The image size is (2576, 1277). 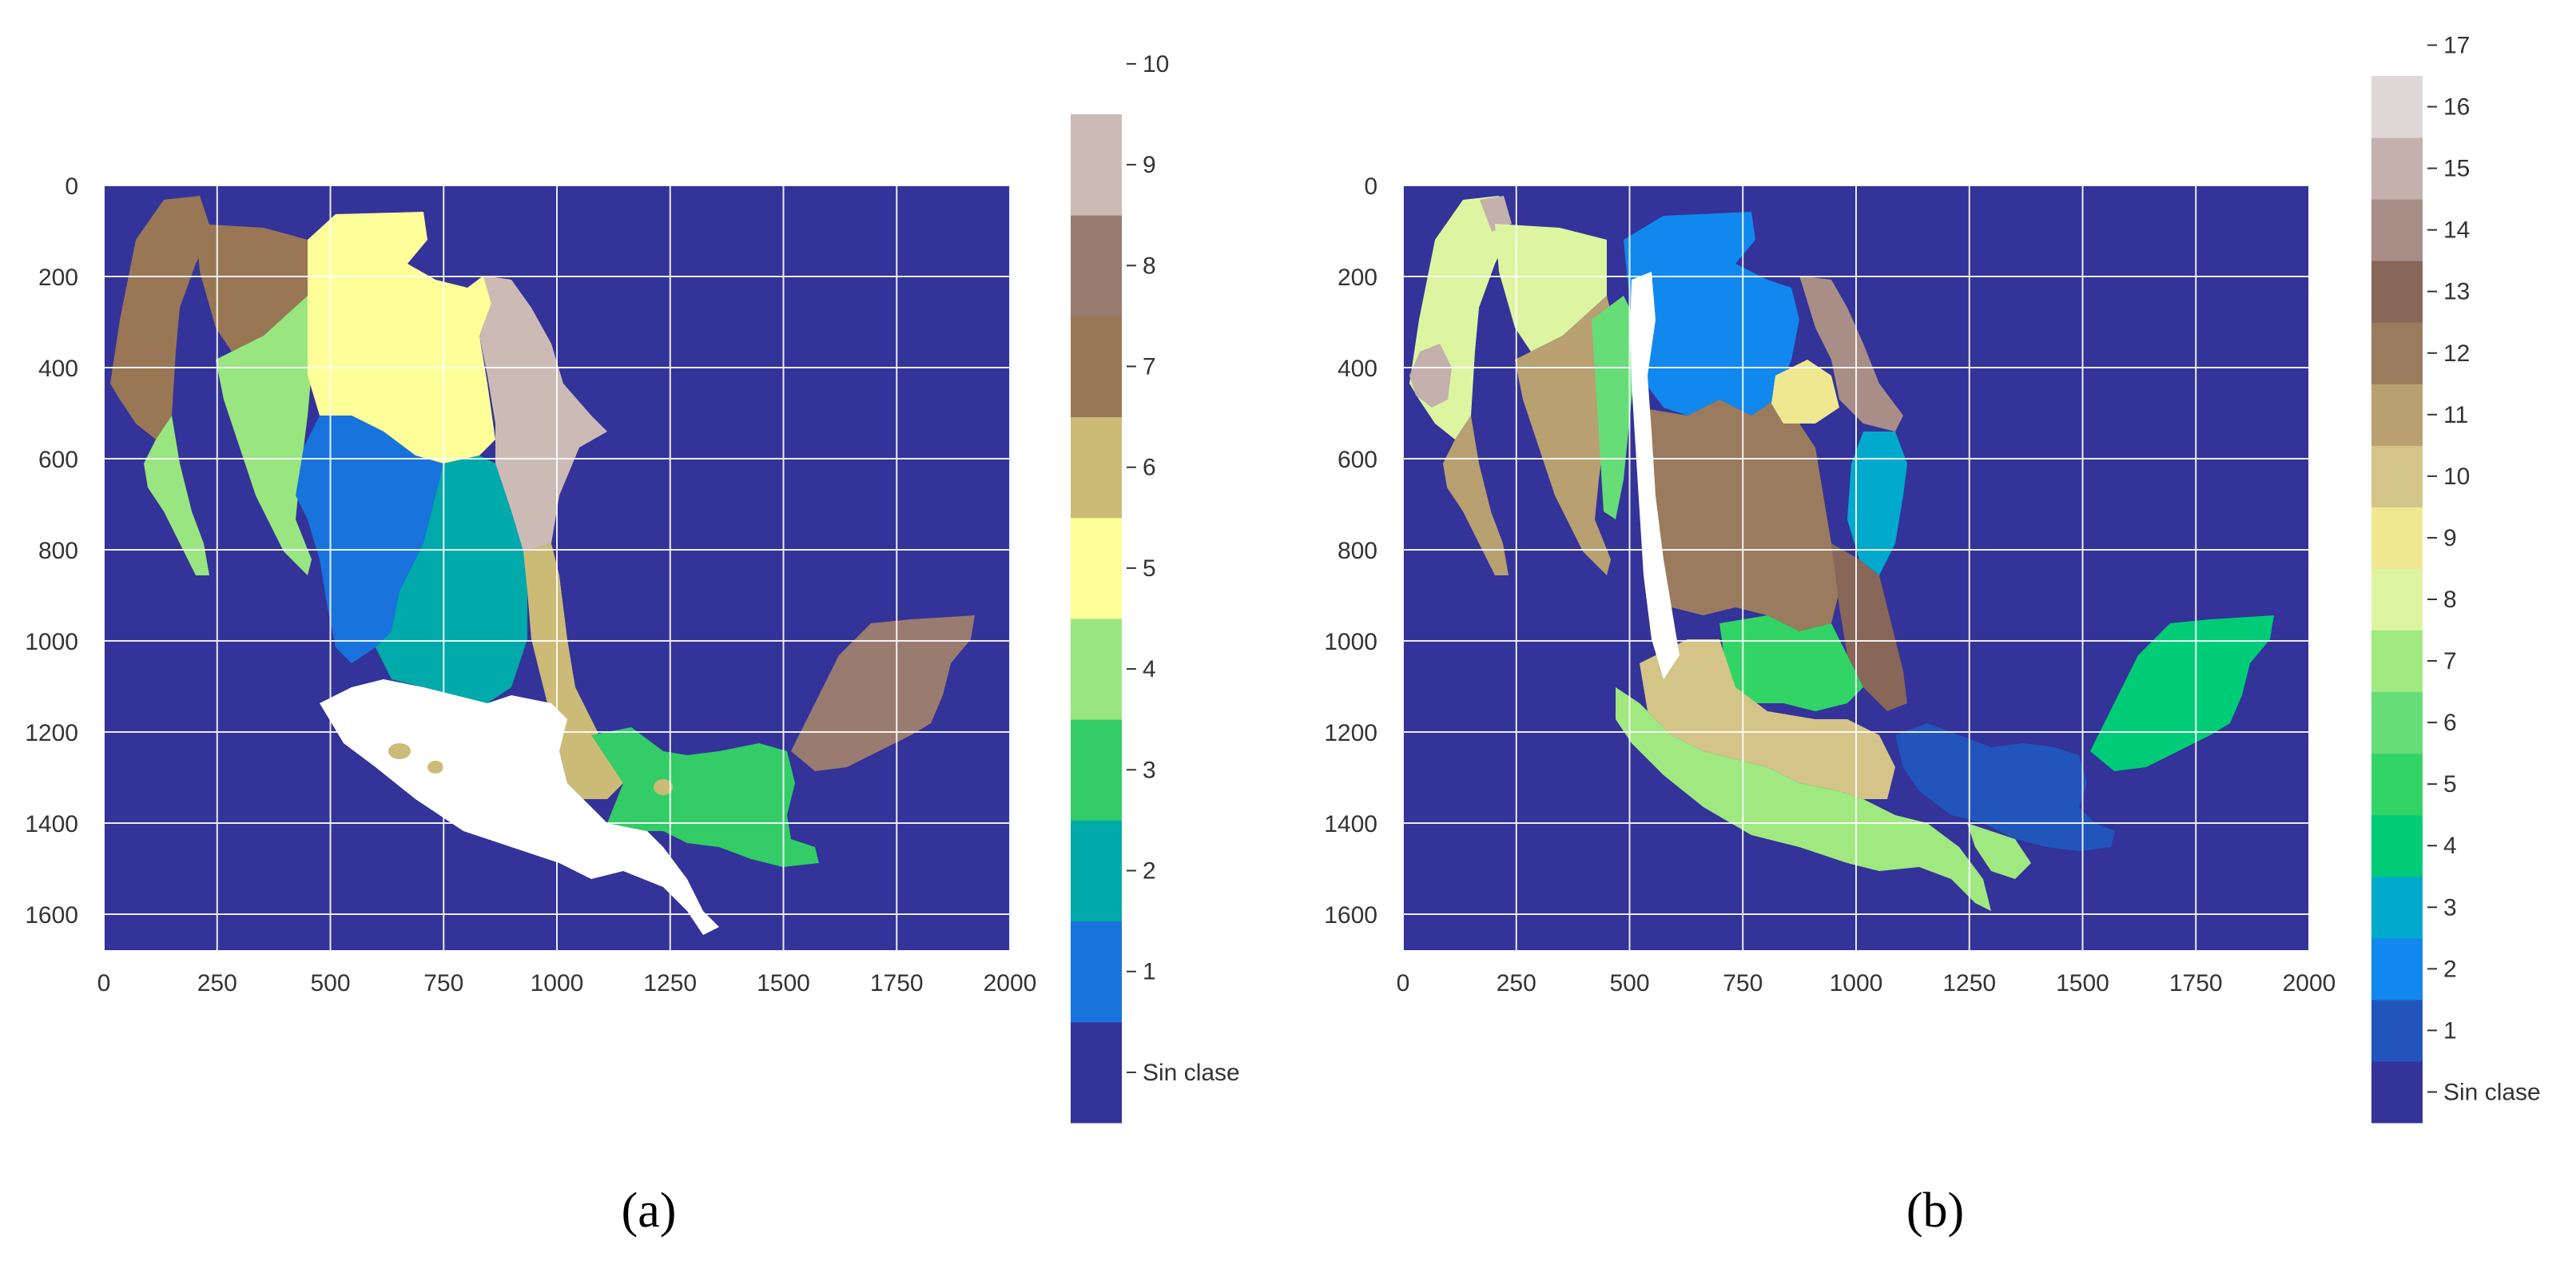 I want to click on colorbar-label: 17, so click(x=2456, y=45).